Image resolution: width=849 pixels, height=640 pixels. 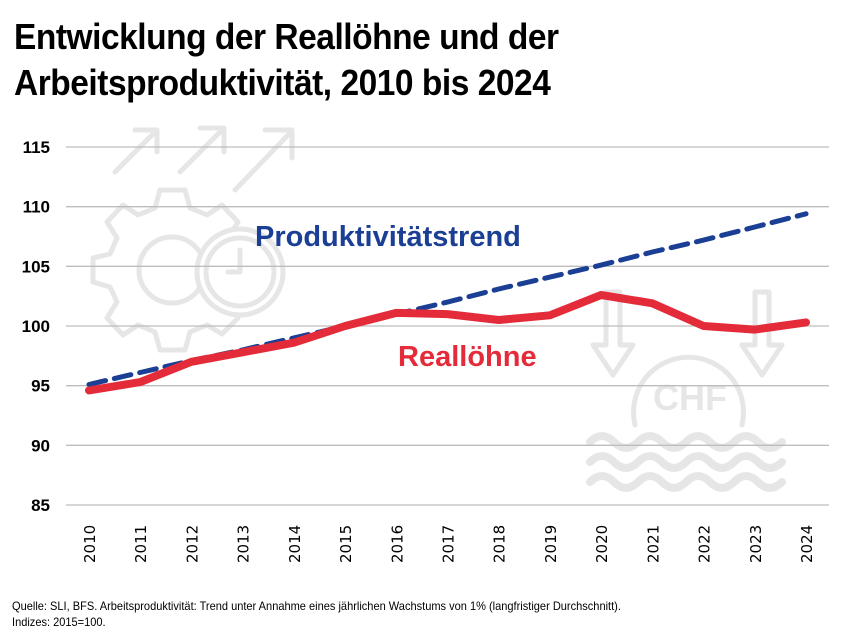 What do you see at coordinates (690, 397) in the screenshot?
I see `chf-label: CHF` at bounding box center [690, 397].